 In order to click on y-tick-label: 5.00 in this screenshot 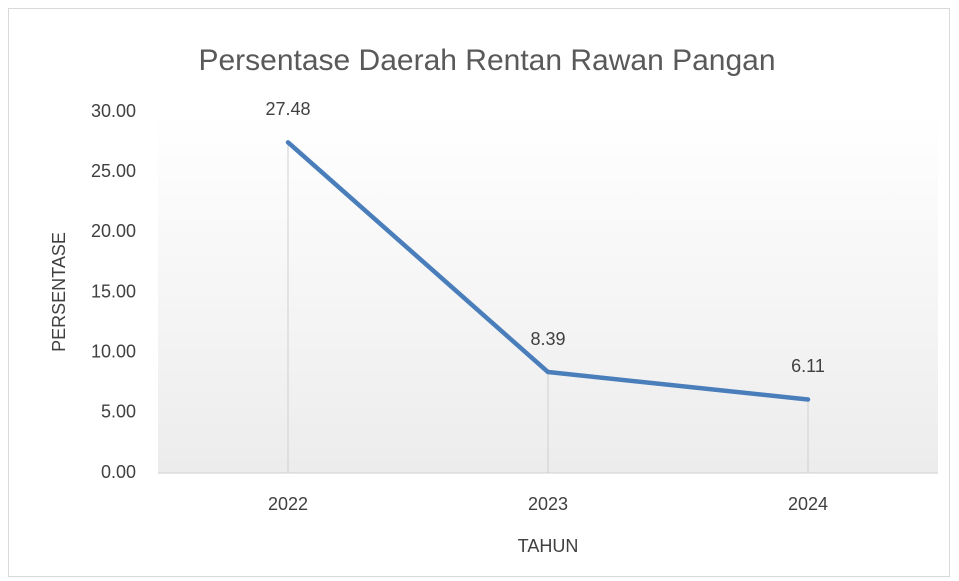, I will do `click(118, 412)`.